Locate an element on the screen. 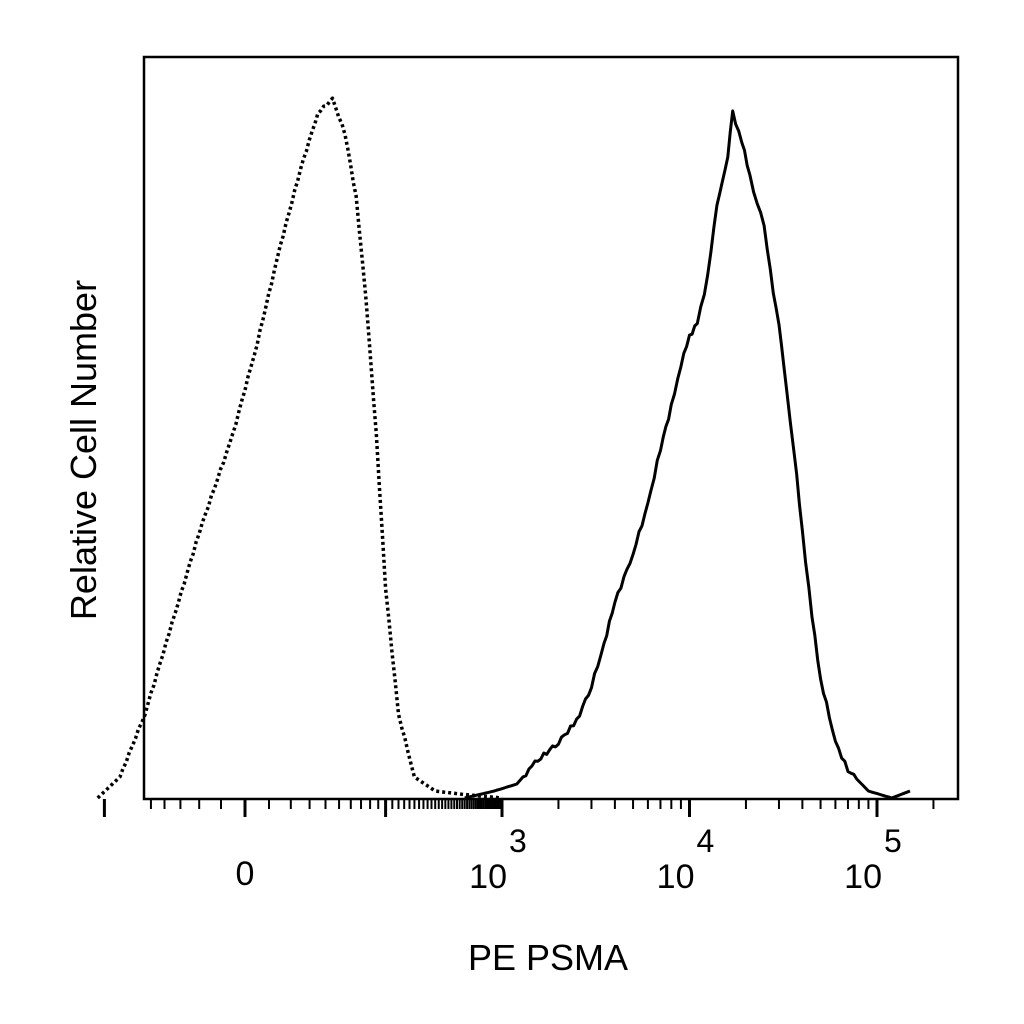  x-tick-exponent: 3 is located at coordinates (518, 841).